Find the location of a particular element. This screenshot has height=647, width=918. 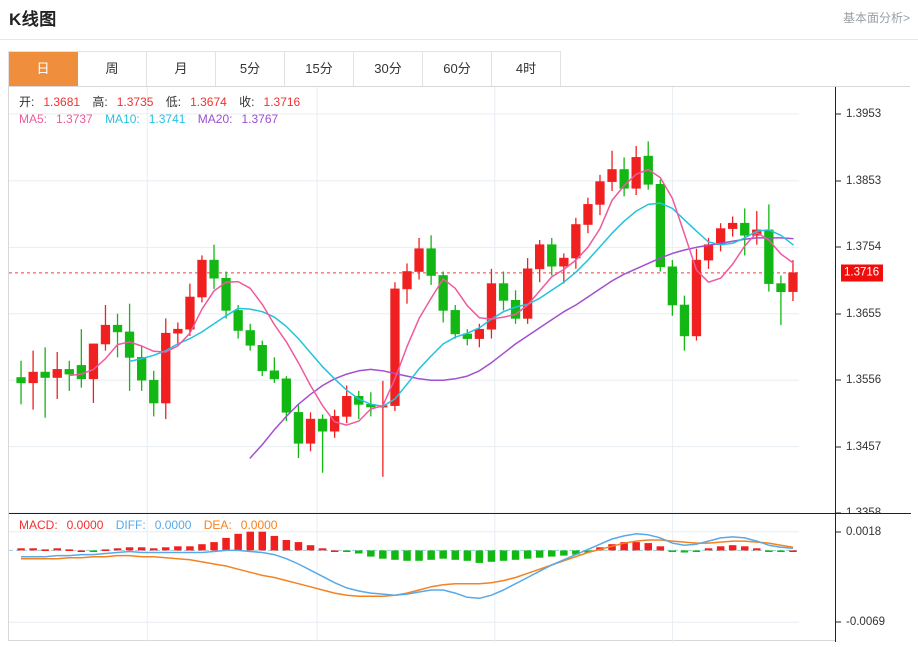

tab-label: 15分 is located at coordinates (319, 68).